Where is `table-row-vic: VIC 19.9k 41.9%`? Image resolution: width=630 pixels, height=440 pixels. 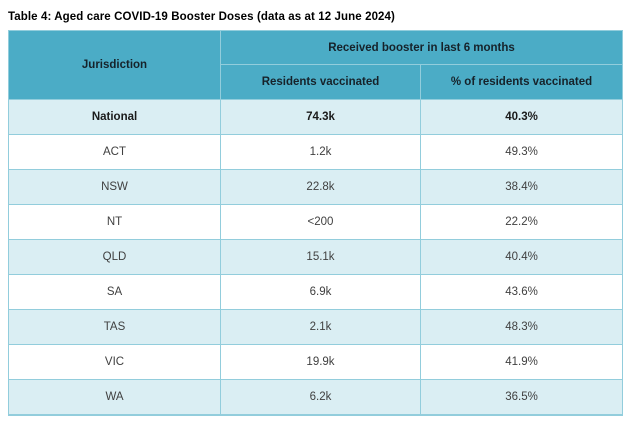 table-row-vic: VIC 19.9k 41.9% is located at coordinates (316, 362).